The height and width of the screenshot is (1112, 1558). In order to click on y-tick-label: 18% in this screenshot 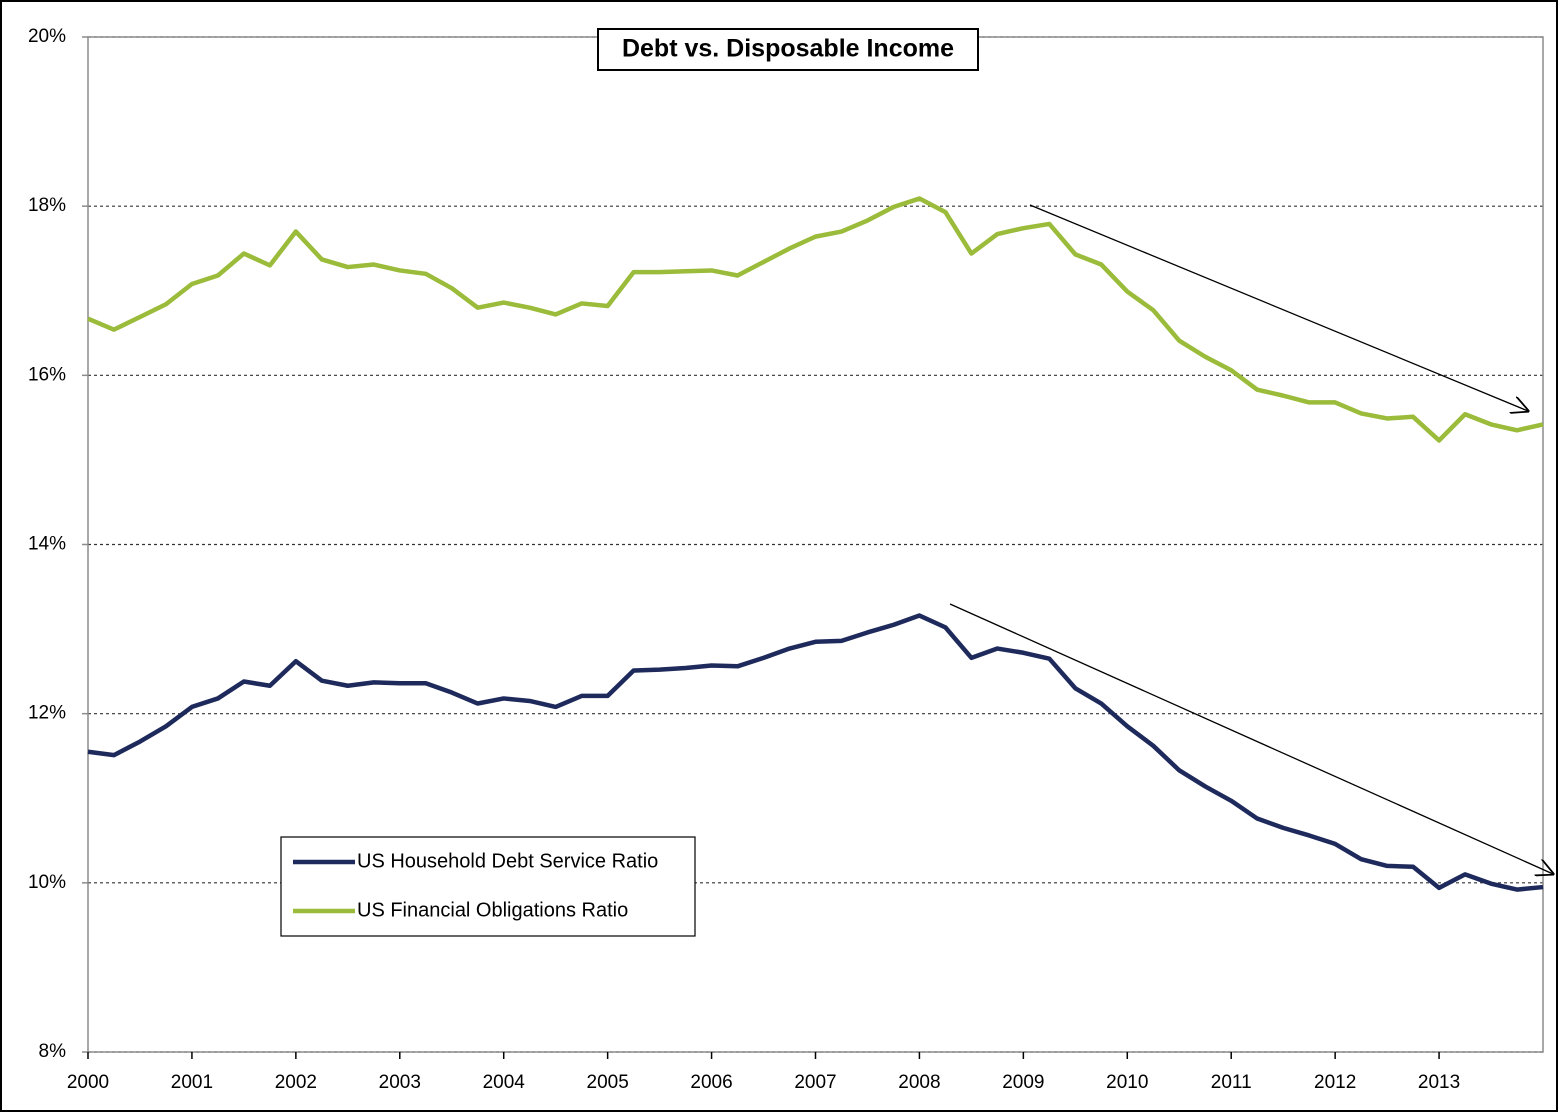, I will do `click(47, 205)`.